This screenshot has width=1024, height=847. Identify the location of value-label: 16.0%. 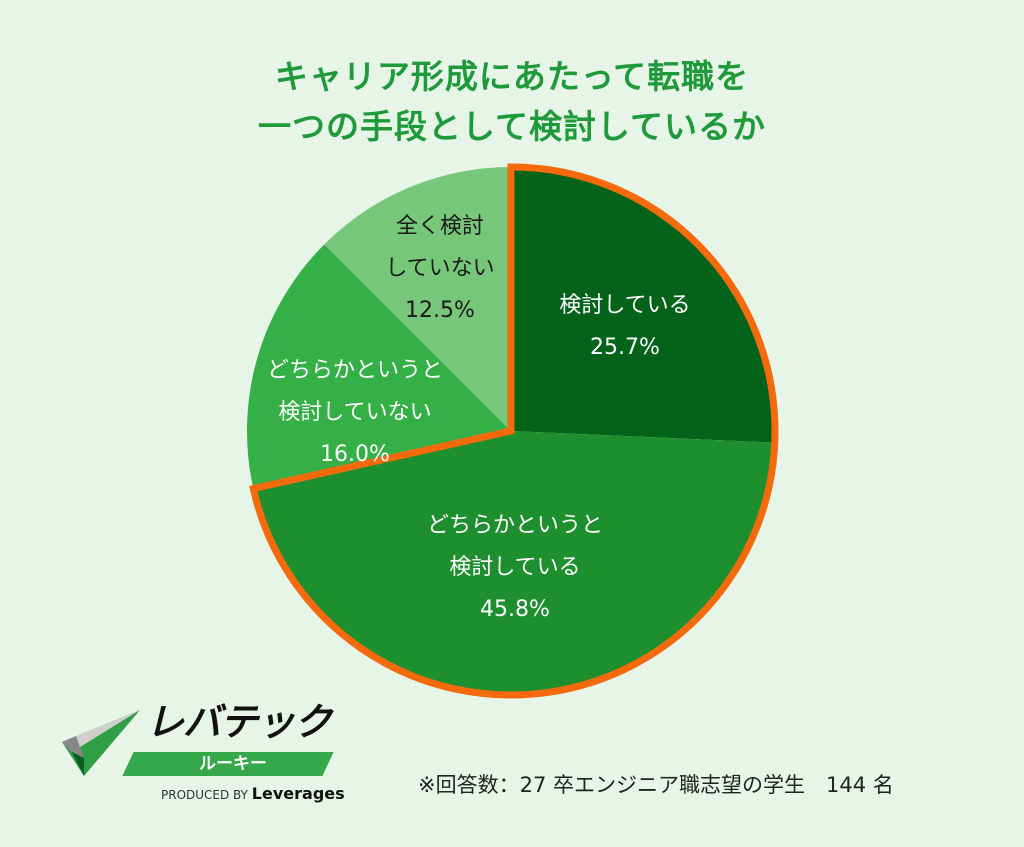
(355, 454).